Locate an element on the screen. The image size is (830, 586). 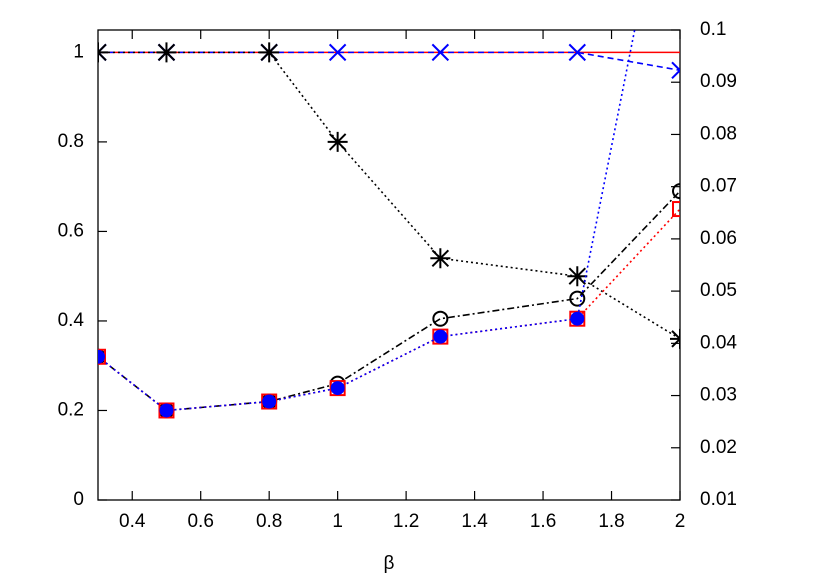
x-tick-label: 1.4 is located at coordinates (474, 521).